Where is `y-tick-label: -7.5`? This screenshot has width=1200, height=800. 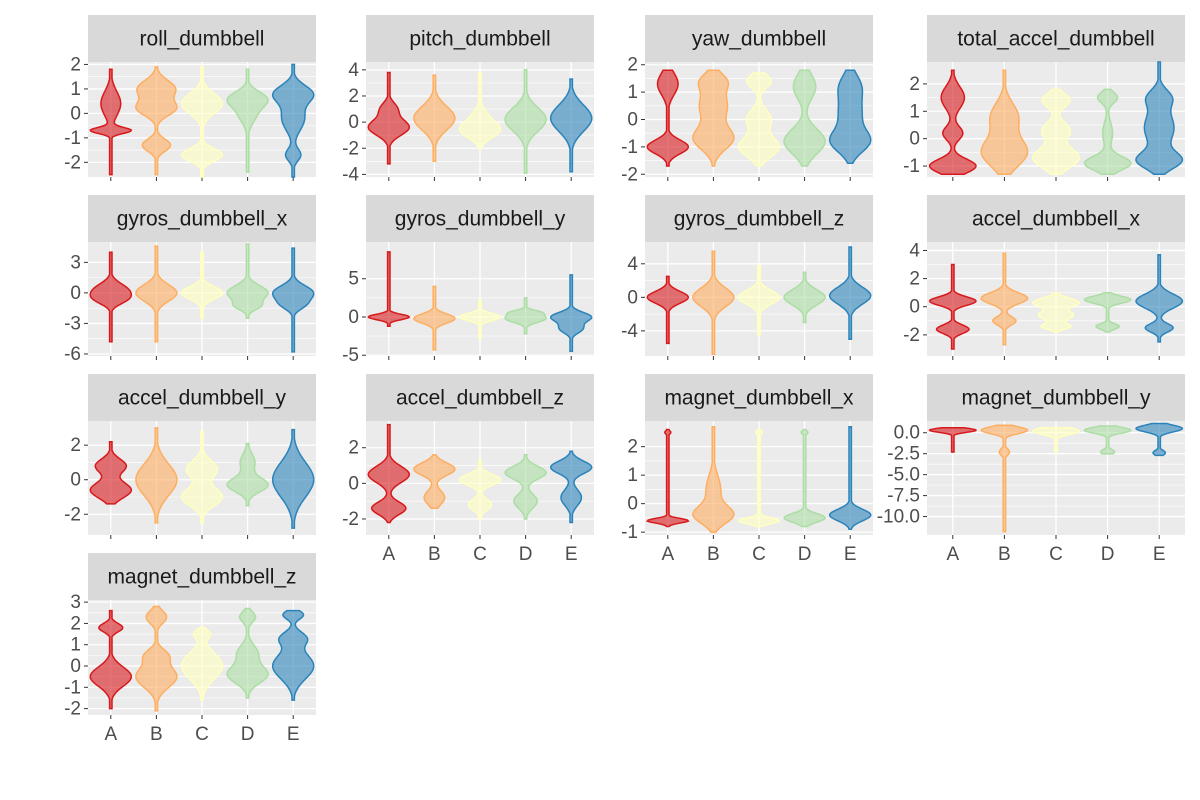 y-tick-label: -7.5 is located at coordinates (903, 496).